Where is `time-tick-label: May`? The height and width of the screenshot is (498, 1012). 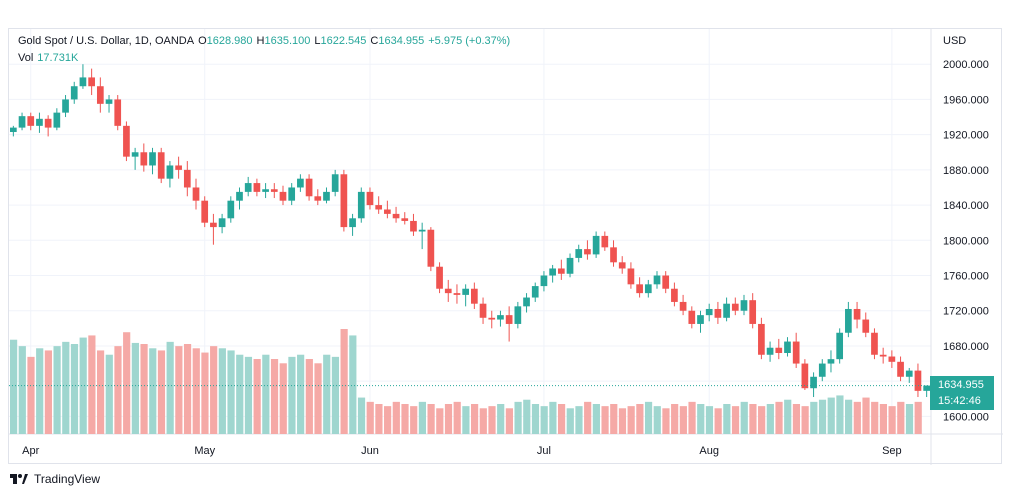
time-tick-label: May is located at coordinates (204, 451).